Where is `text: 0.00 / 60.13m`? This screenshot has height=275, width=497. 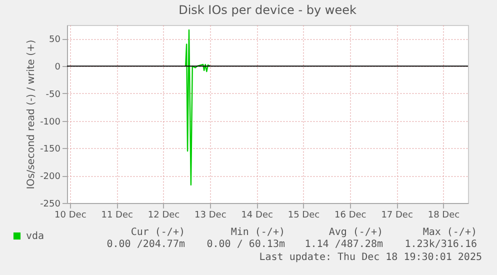
text: 0.00 / 60.13m is located at coordinates (245, 244).